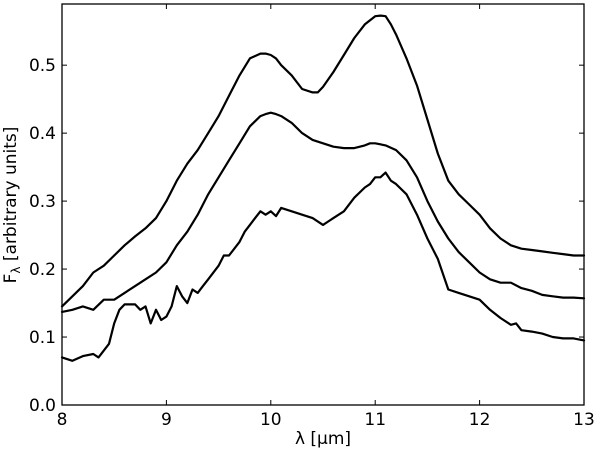 This screenshot has height=449, width=600. What do you see at coordinates (11, 197) in the screenshot?
I see `y-axis-label-rest: [arbitrary units]` at bounding box center [11, 197].